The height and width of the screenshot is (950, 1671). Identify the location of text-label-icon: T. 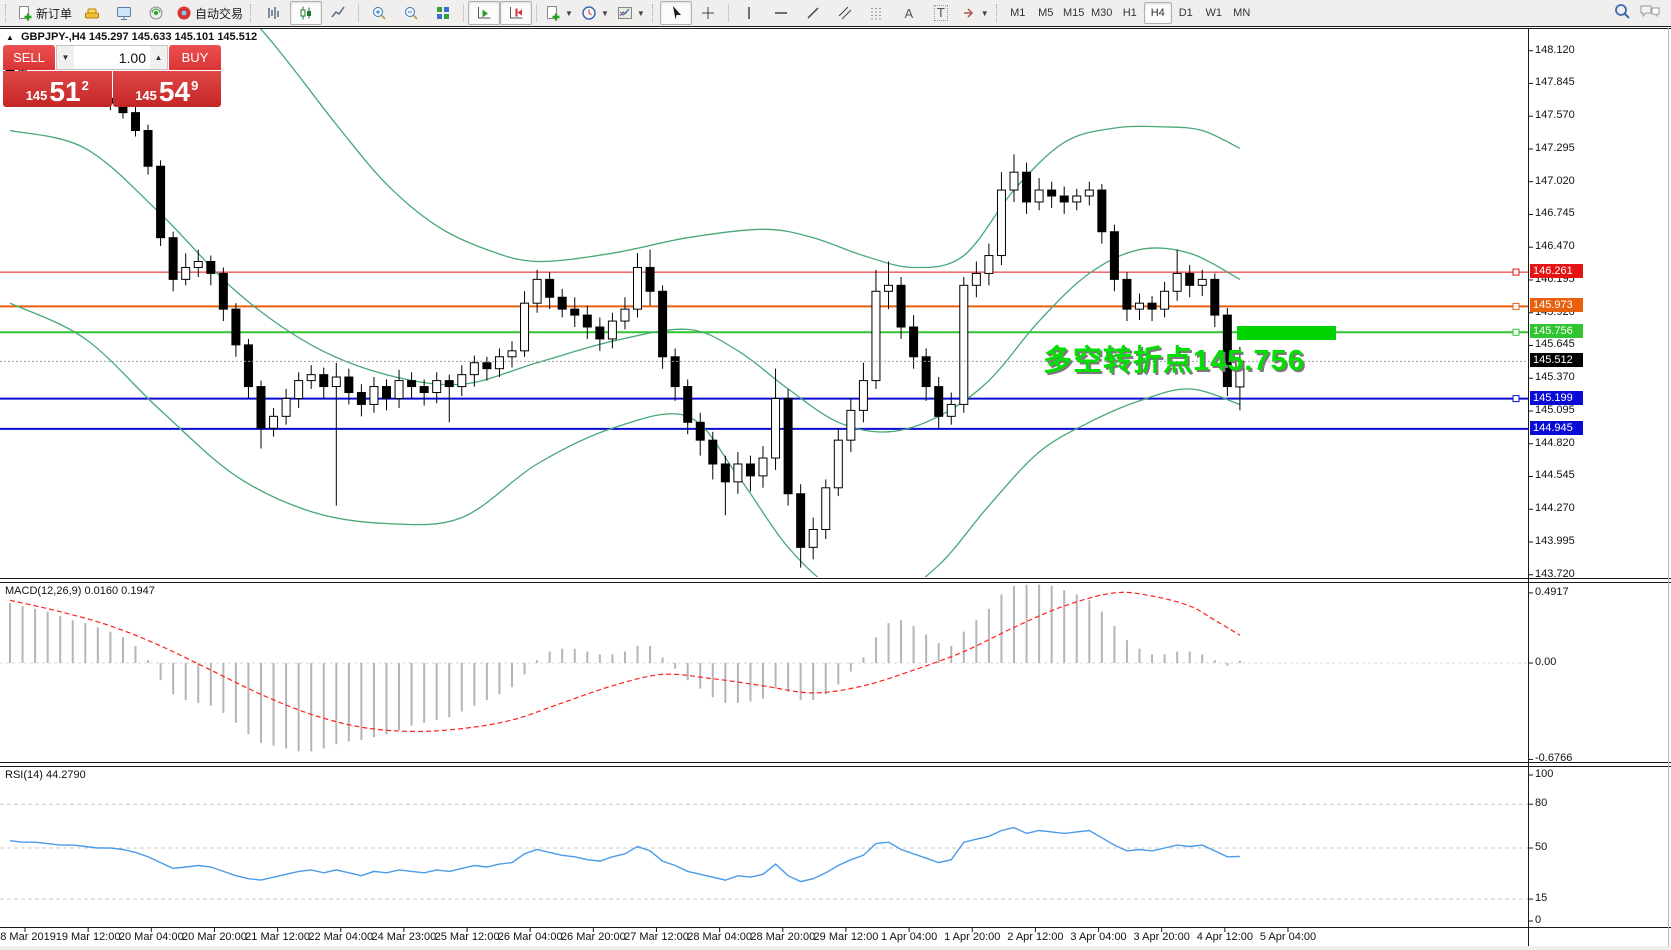
(940, 13).